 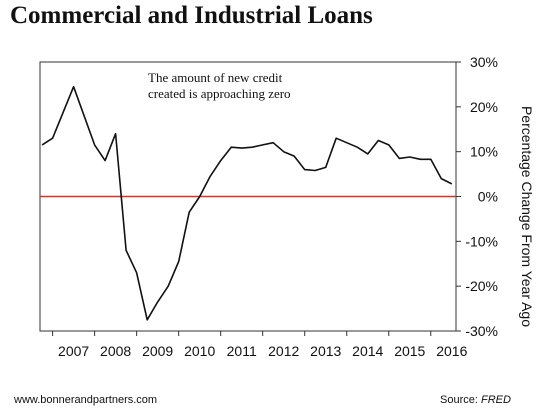 I want to click on website-credit: www.bonnerandpartners.com, so click(x=86, y=400).